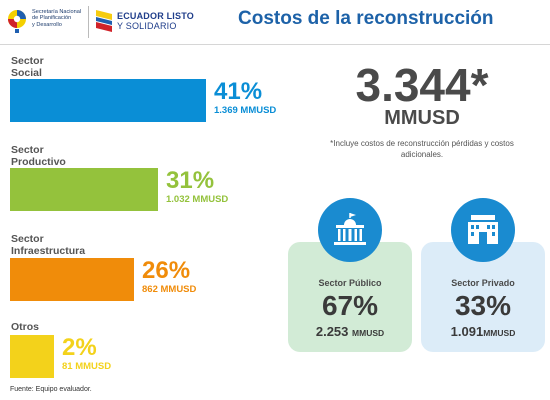 The height and width of the screenshot is (400, 550). I want to click on brand-logo-text: ECUADOR LISTO Y SOLIDARIO, so click(157, 21).